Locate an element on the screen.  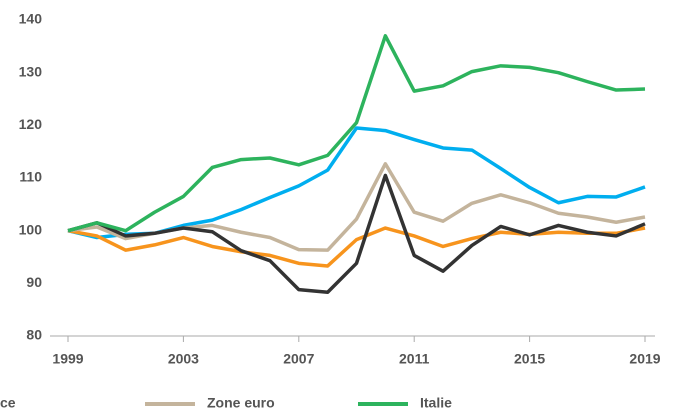
legend-label: Zone euro is located at coordinates (241, 403).